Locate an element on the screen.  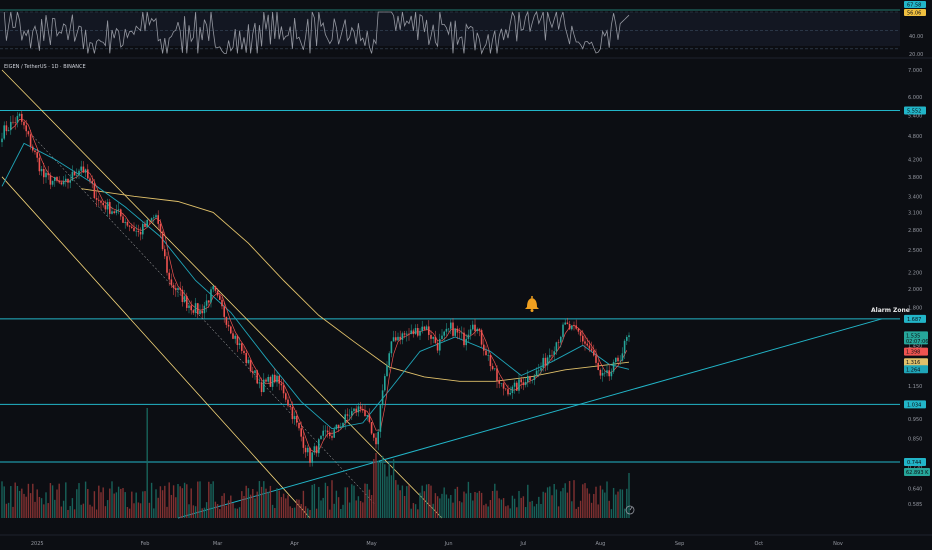
volume-bars is located at coordinates (315, 463).